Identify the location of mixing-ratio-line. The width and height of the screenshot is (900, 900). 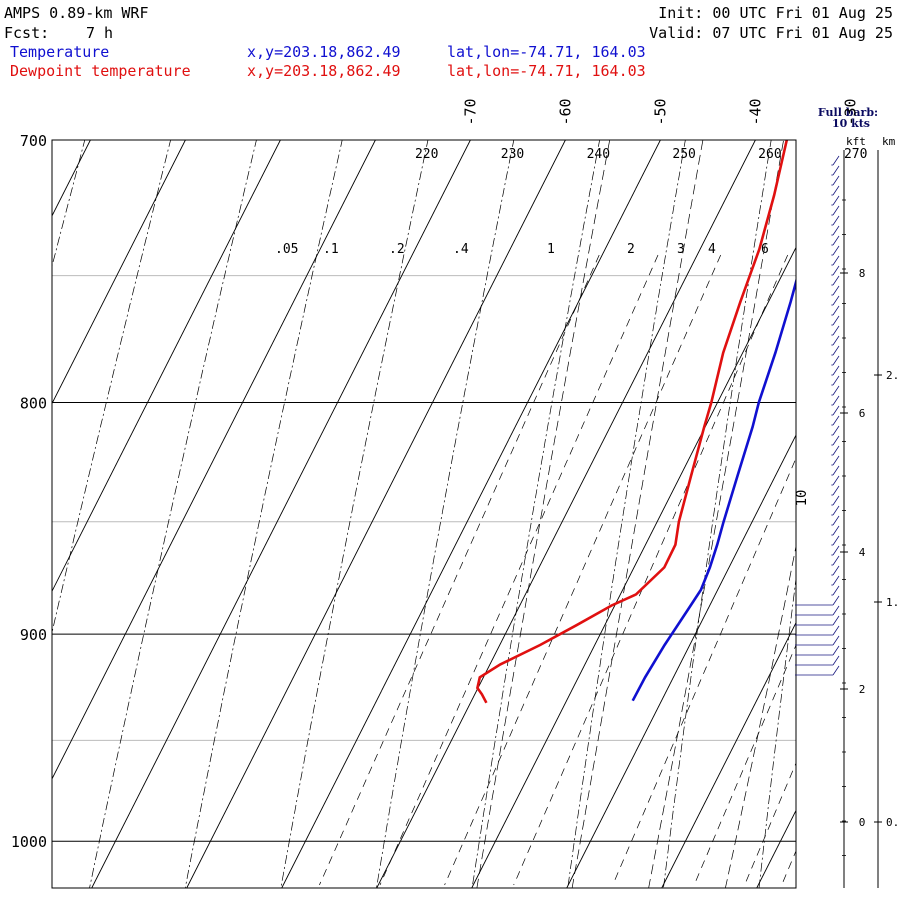
(868, 570).